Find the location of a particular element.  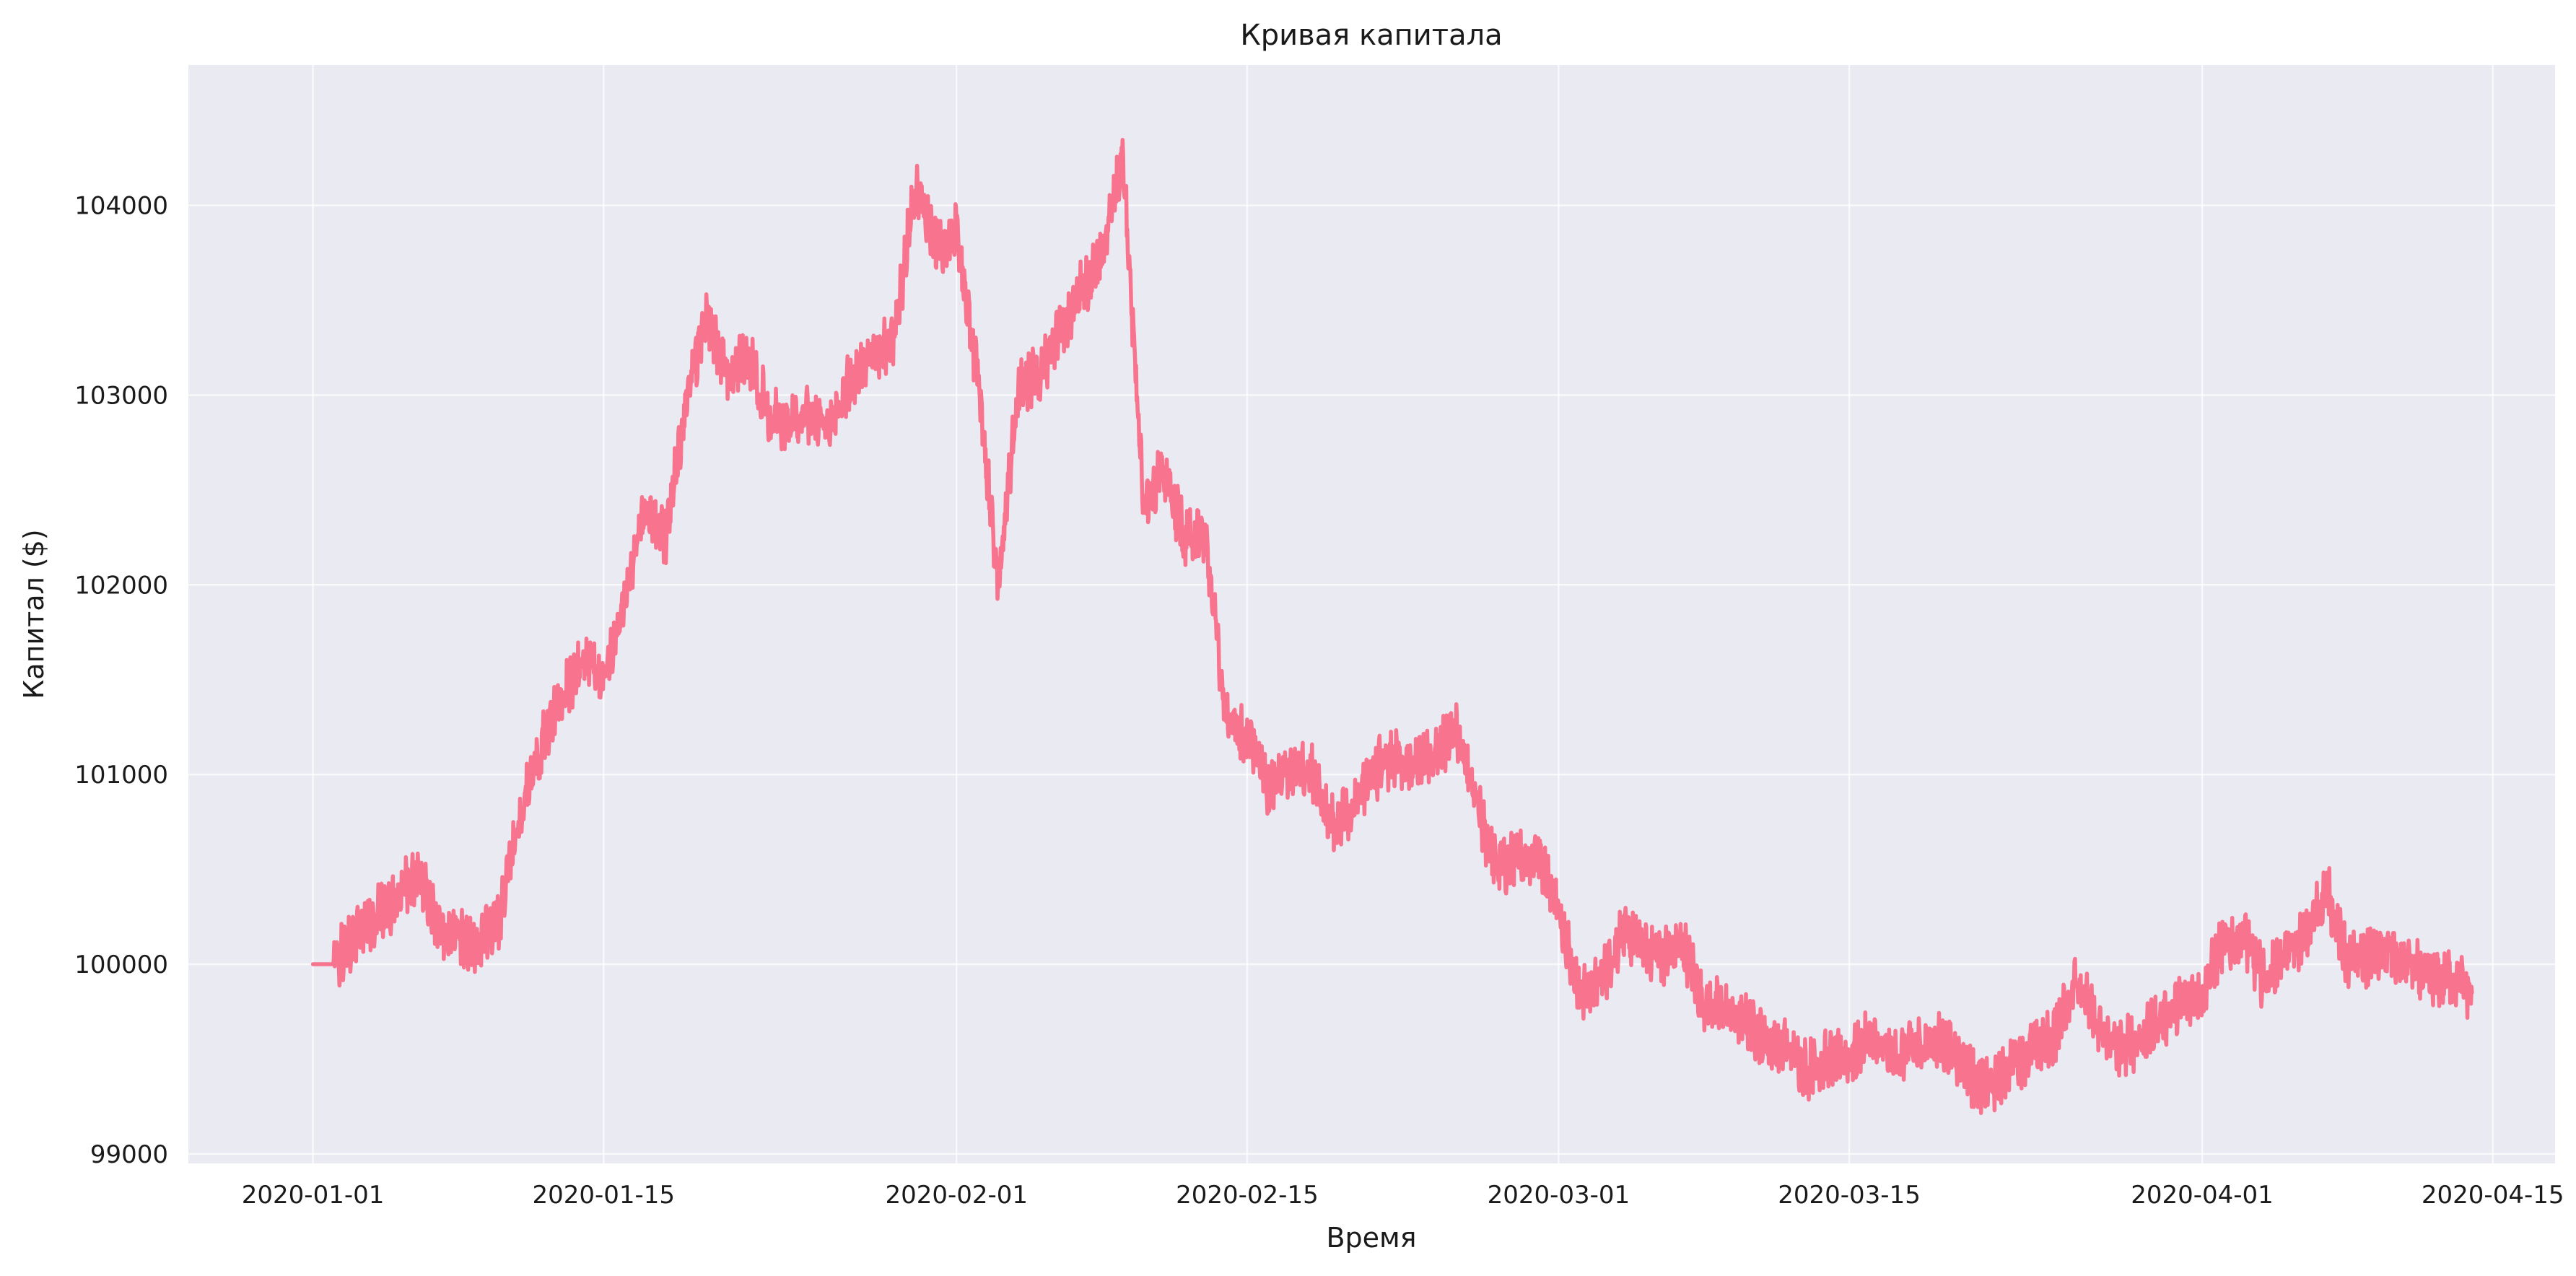

y-tick-label: 100000 is located at coordinates (121, 965).